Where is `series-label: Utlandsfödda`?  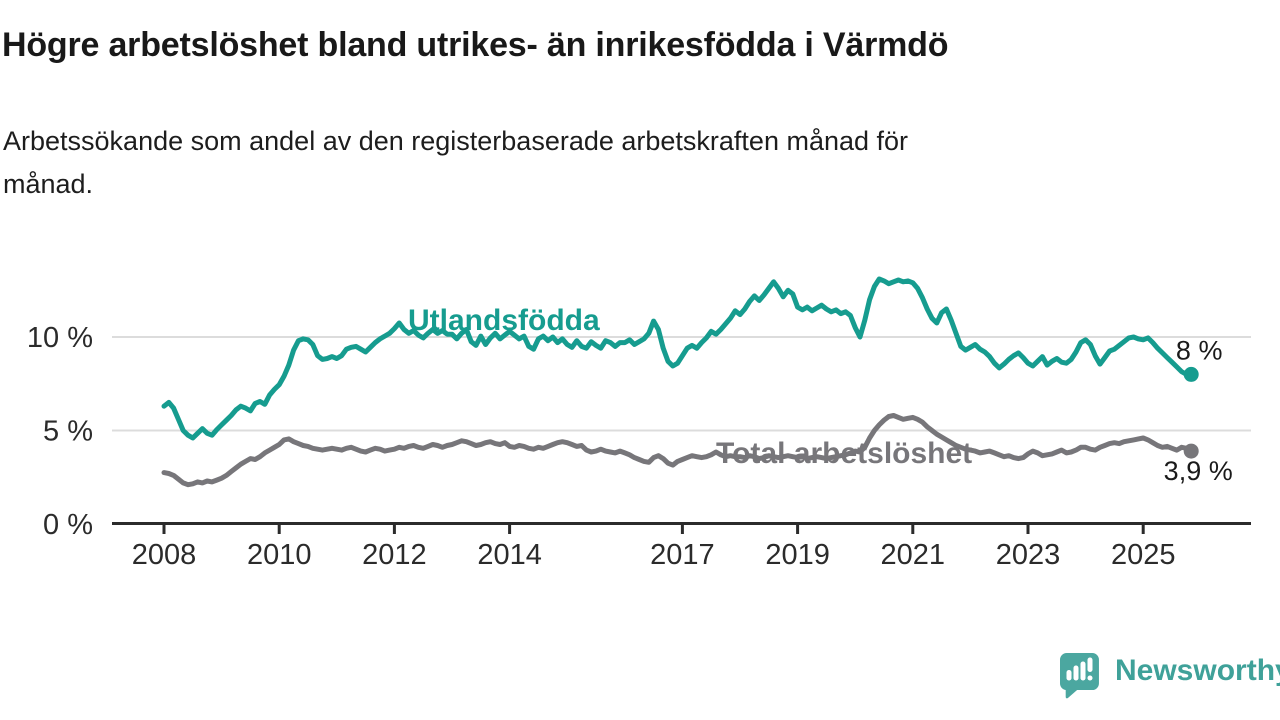 series-label: Utlandsfödda is located at coordinates (504, 320).